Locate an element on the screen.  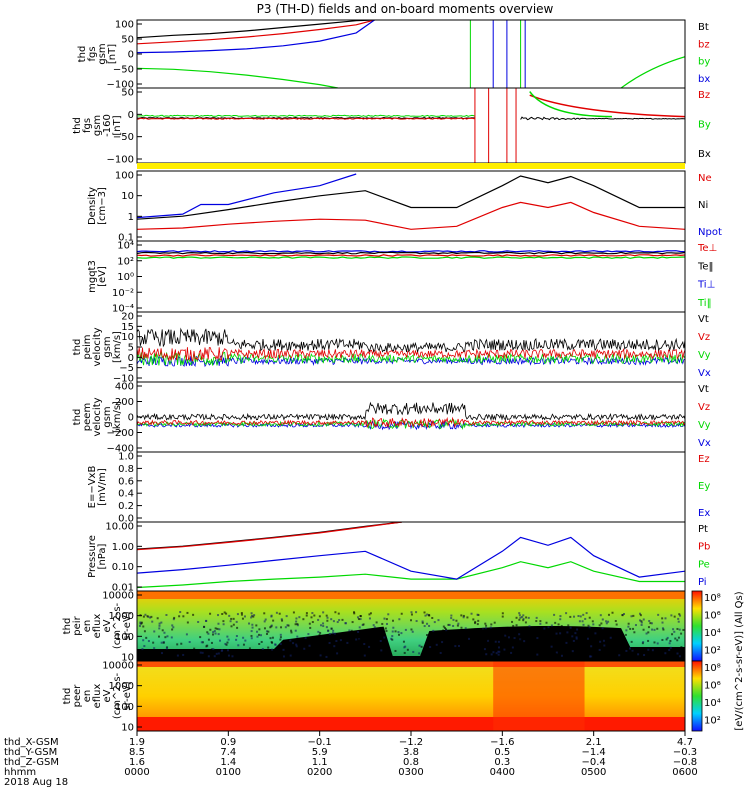
y-tick-label: −200 is located at coordinates (120, 433).